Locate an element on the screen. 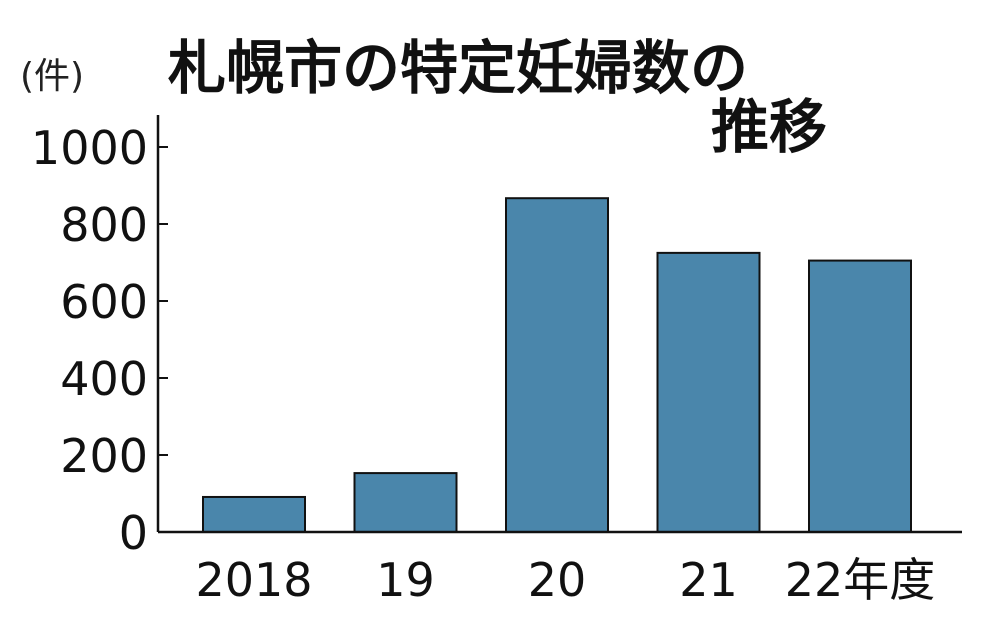 This screenshot has height=639, width=1000. x-tick-label: 22年度 is located at coordinates (860, 580).